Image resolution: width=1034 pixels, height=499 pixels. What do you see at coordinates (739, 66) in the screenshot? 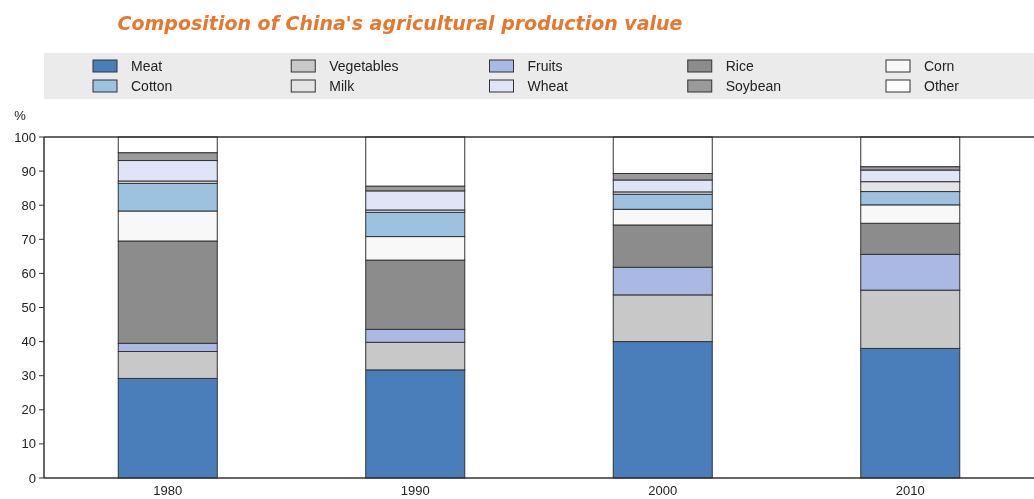
I see `legend-label: Rice` at bounding box center [739, 66].